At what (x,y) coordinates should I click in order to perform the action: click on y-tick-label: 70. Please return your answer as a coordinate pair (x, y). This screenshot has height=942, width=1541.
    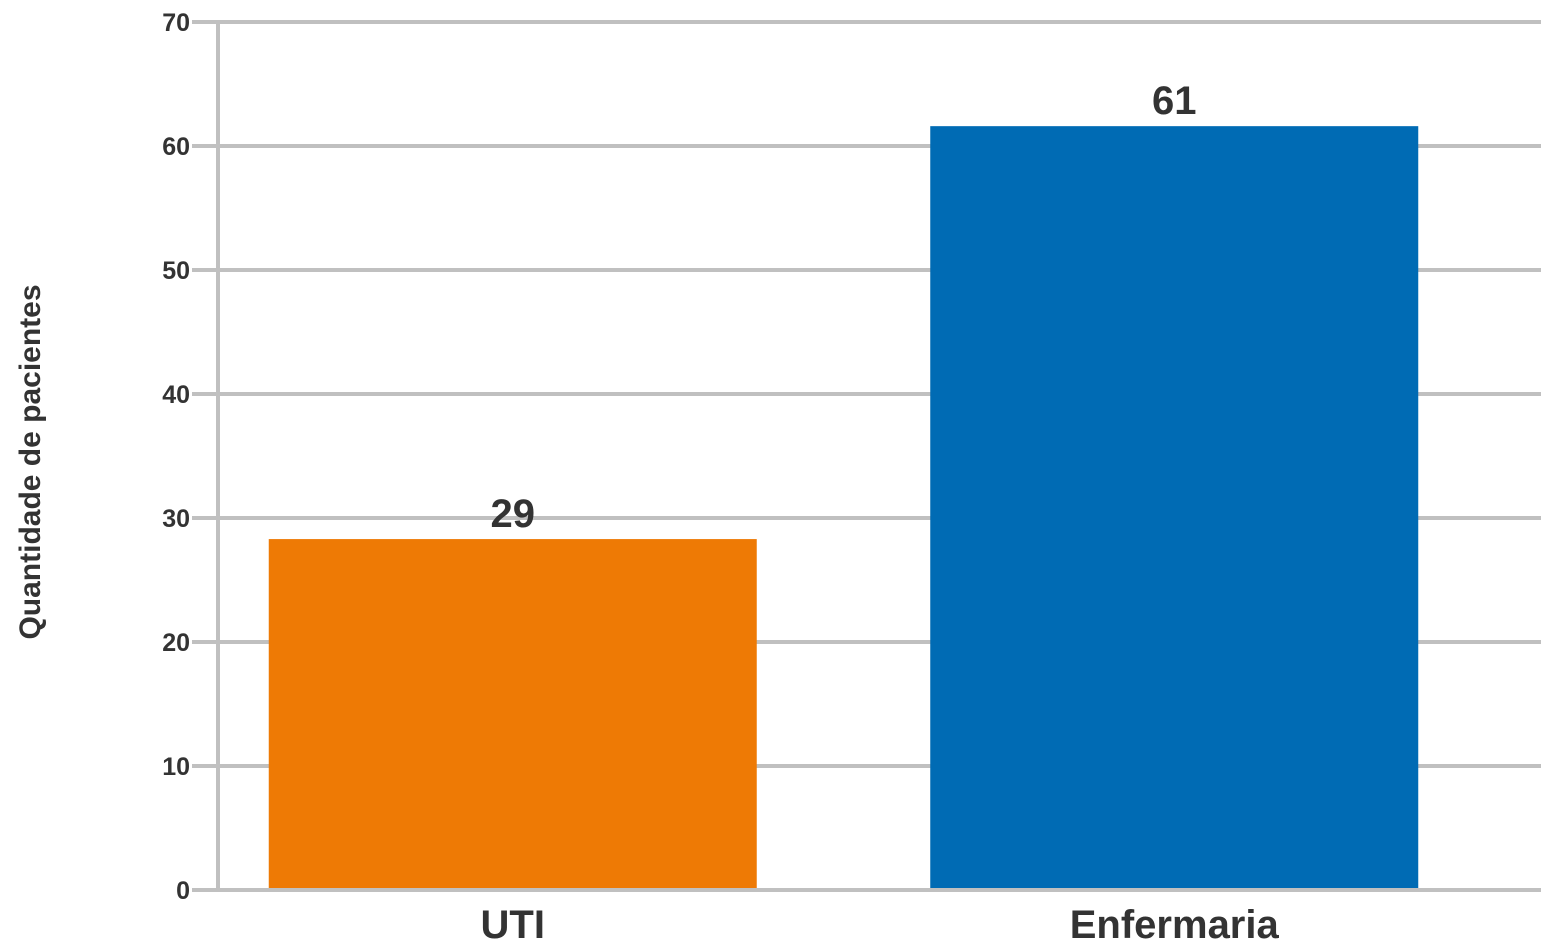
    Looking at the image, I should click on (176, 23).